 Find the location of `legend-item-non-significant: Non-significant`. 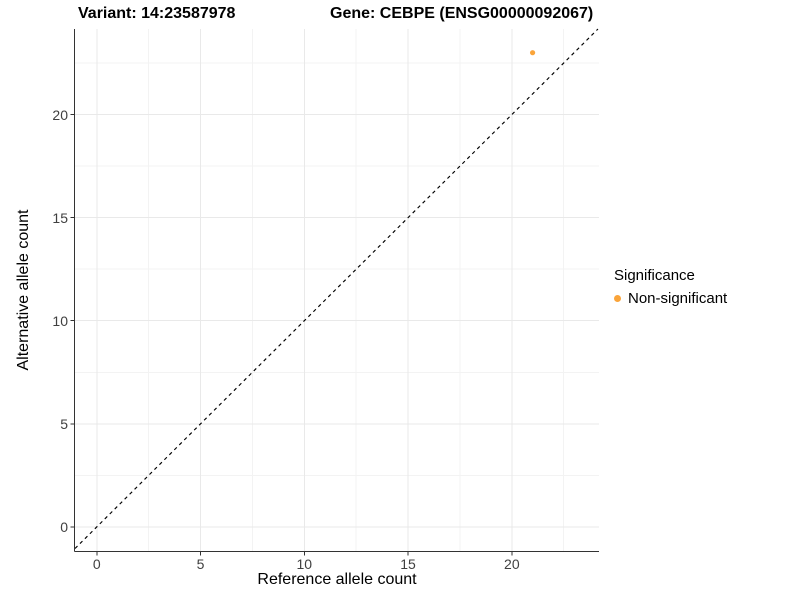

legend-item-non-significant: Non-significant is located at coordinates (704, 298).